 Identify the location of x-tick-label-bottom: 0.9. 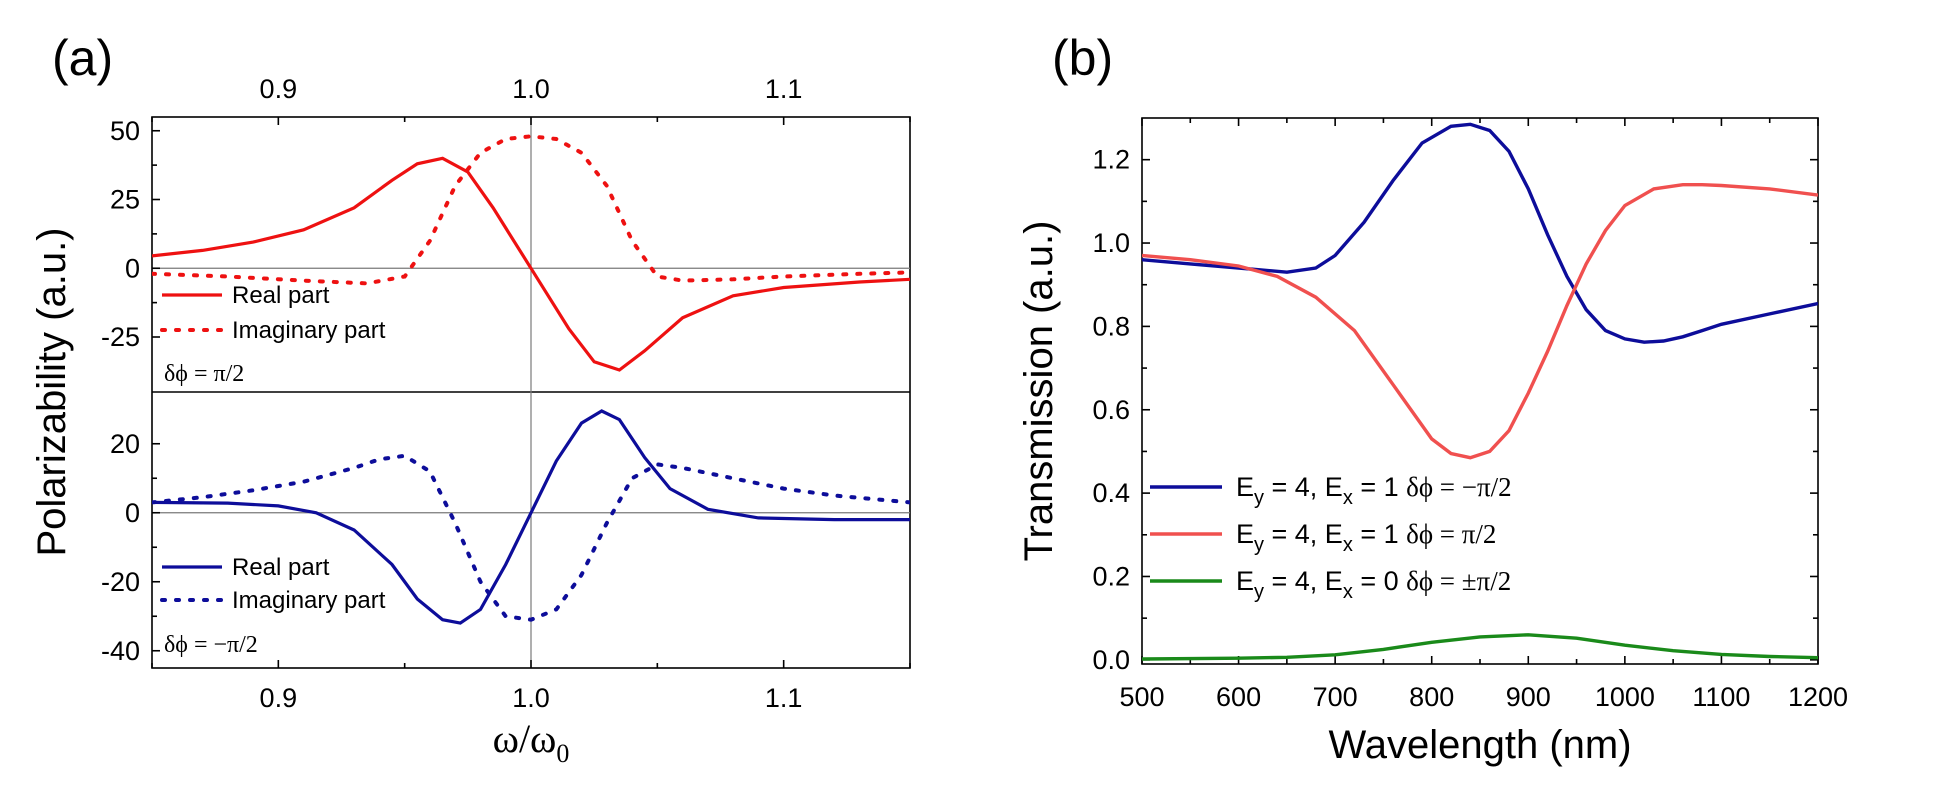
(279, 698).